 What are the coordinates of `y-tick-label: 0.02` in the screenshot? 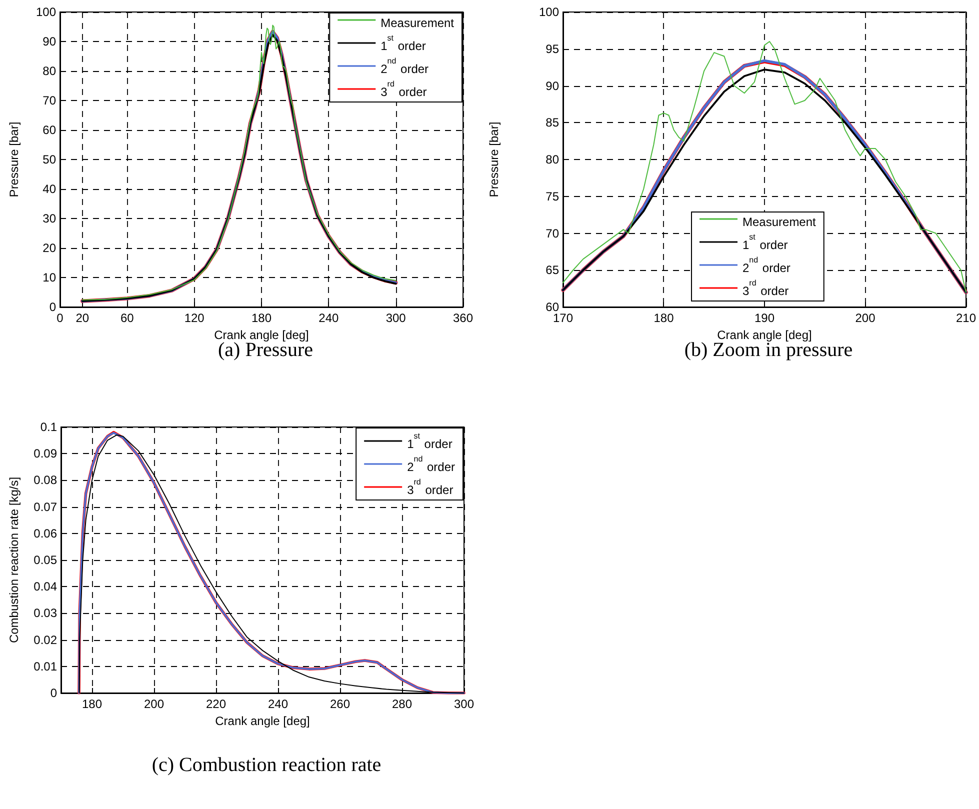 It's located at (46, 639).